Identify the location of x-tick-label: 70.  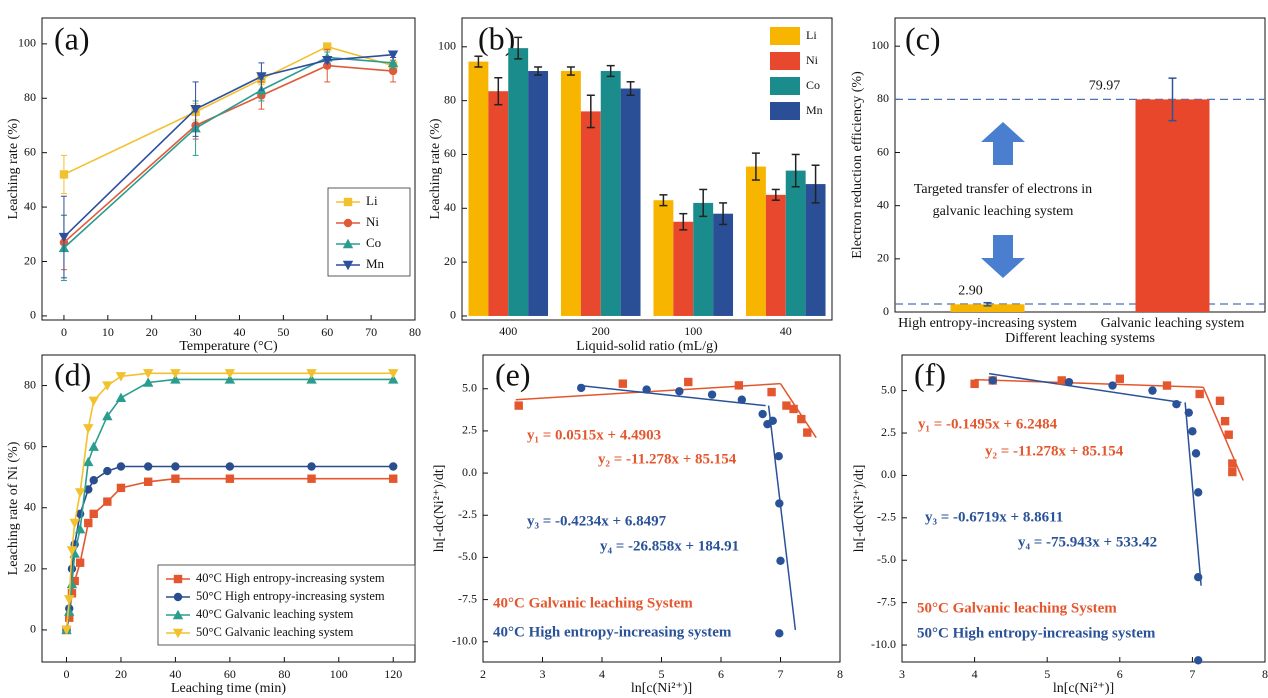
(371, 332).